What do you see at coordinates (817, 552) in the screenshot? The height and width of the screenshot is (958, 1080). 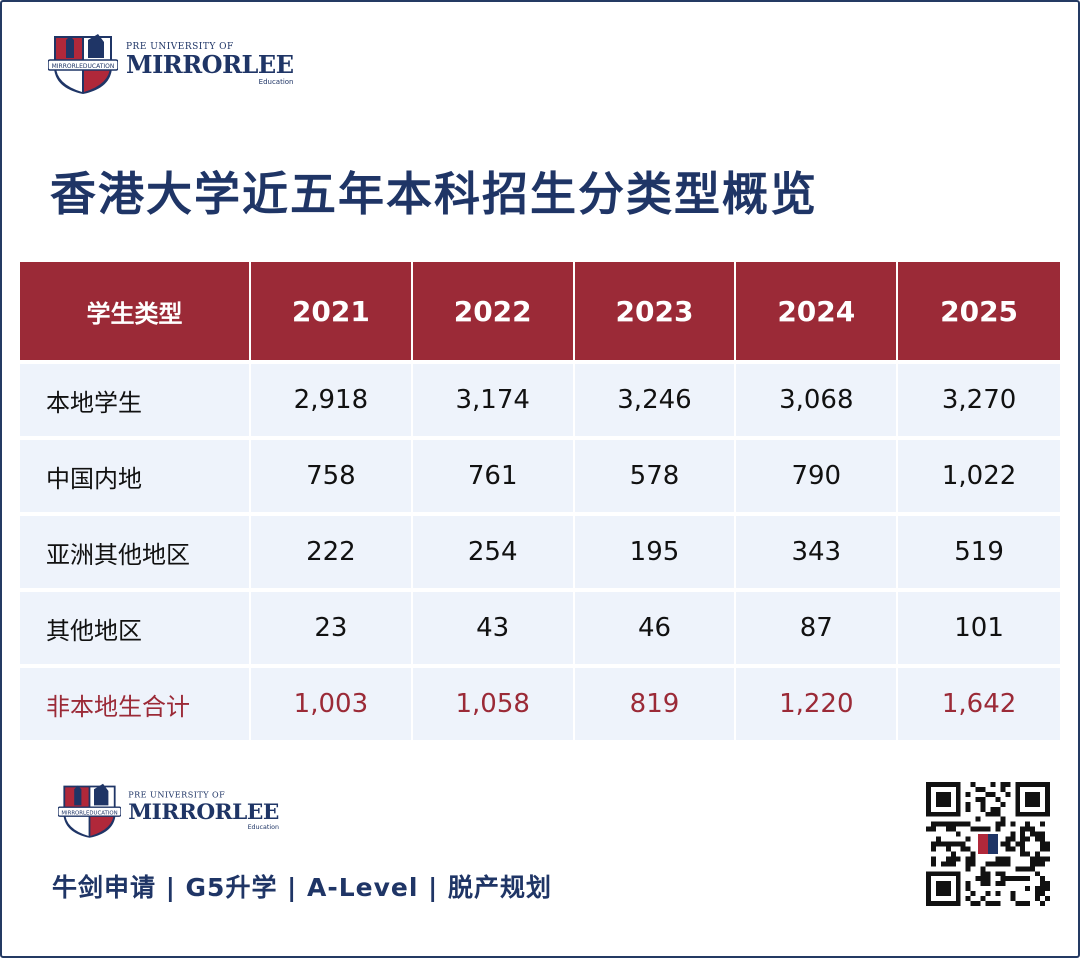 I see `table-cell: 343` at bounding box center [817, 552].